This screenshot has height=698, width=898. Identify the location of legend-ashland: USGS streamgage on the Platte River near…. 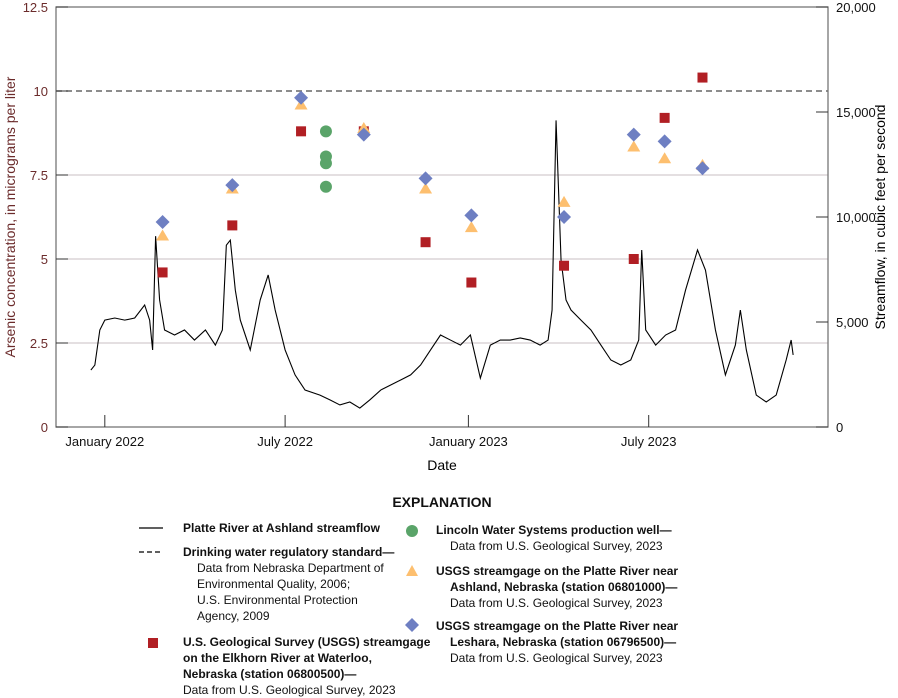
(557, 587).